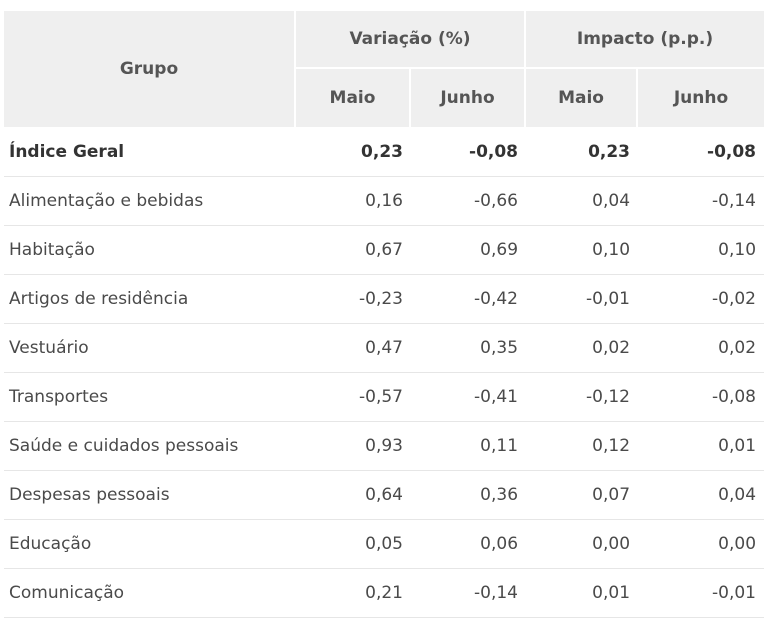 Image resolution: width=768 pixels, height=620 pixels. Describe the element at coordinates (150, 446) in the screenshot. I see `row-grupo: Saúde e cuidados pessoais` at that location.